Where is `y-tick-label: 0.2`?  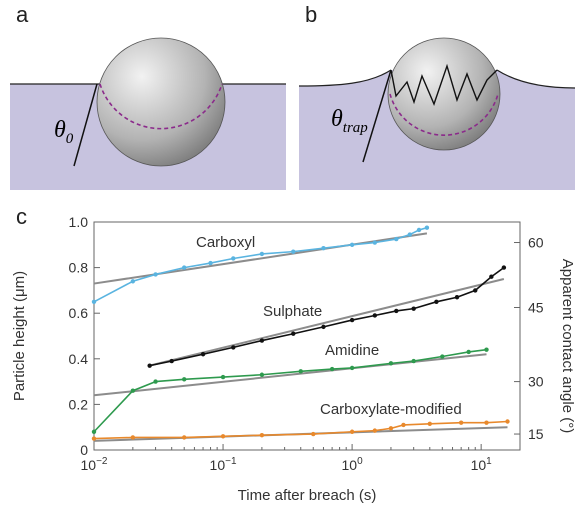
y-tick-label: 0.2 is located at coordinates (79, 404).